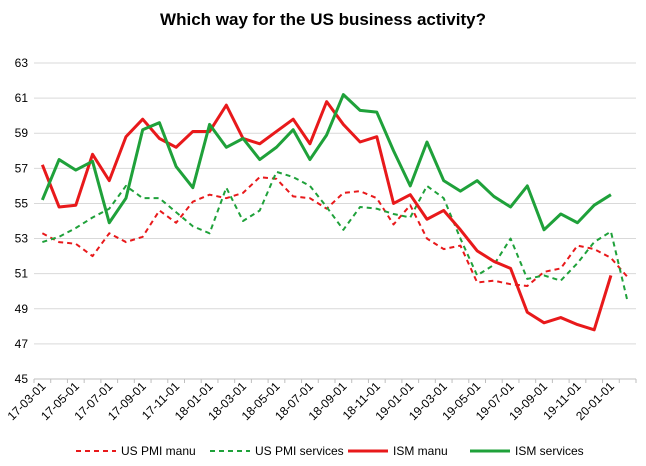  I want to click on y-tick-label: 45, so click(22, 379).